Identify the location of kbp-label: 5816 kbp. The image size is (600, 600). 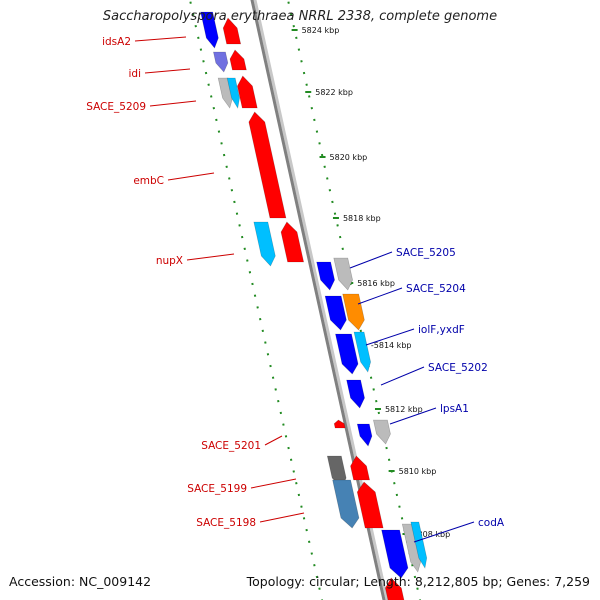
(376, 283).